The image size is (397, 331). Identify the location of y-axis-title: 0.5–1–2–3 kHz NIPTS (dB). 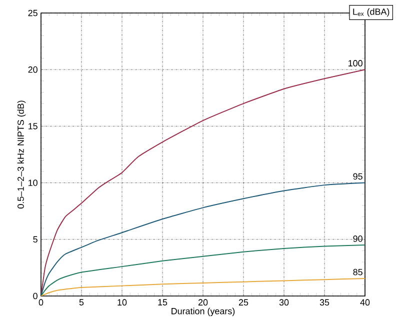
(21, 154).